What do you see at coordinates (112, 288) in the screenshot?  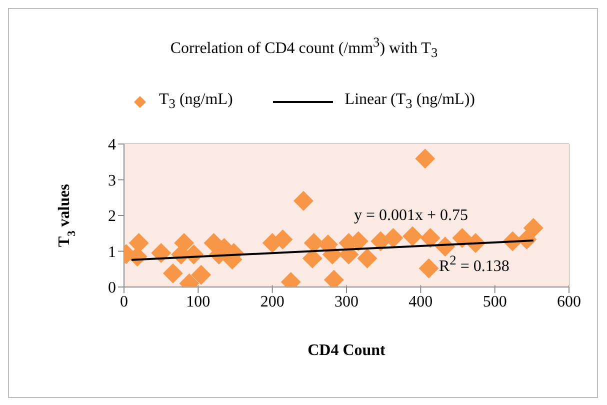 I see `y-tick-label: 0` at bounding box center [112, 288].